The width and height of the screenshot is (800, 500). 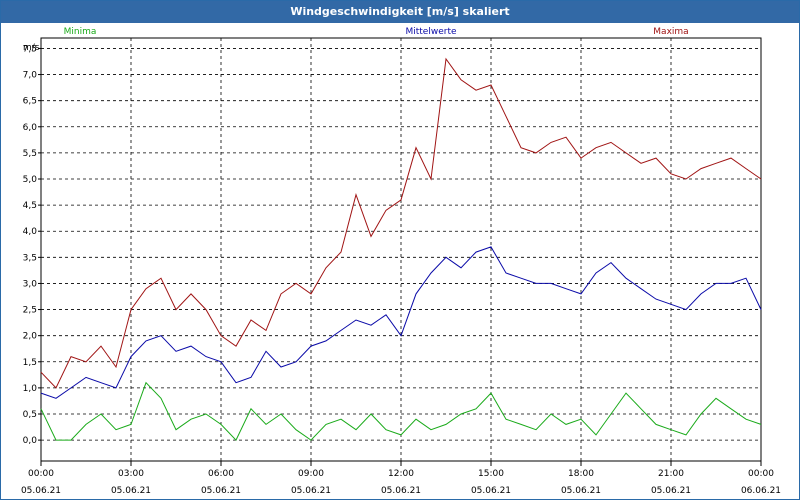 I want to click on y-tick-label: 1,0, so click(x=30, y=389).